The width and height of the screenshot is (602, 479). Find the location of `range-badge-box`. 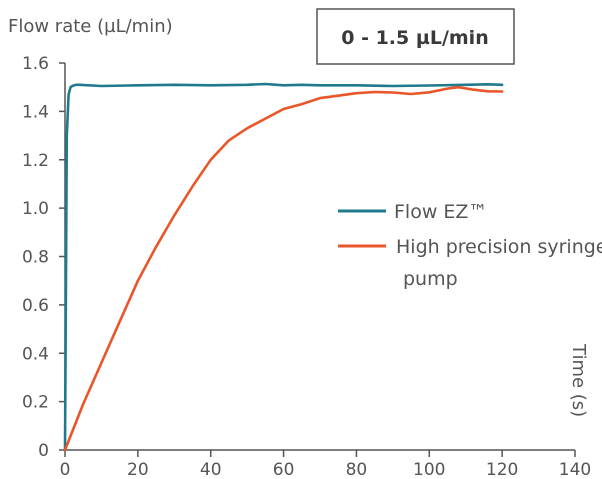

range-badge-box is located at coordinates (415, 36).